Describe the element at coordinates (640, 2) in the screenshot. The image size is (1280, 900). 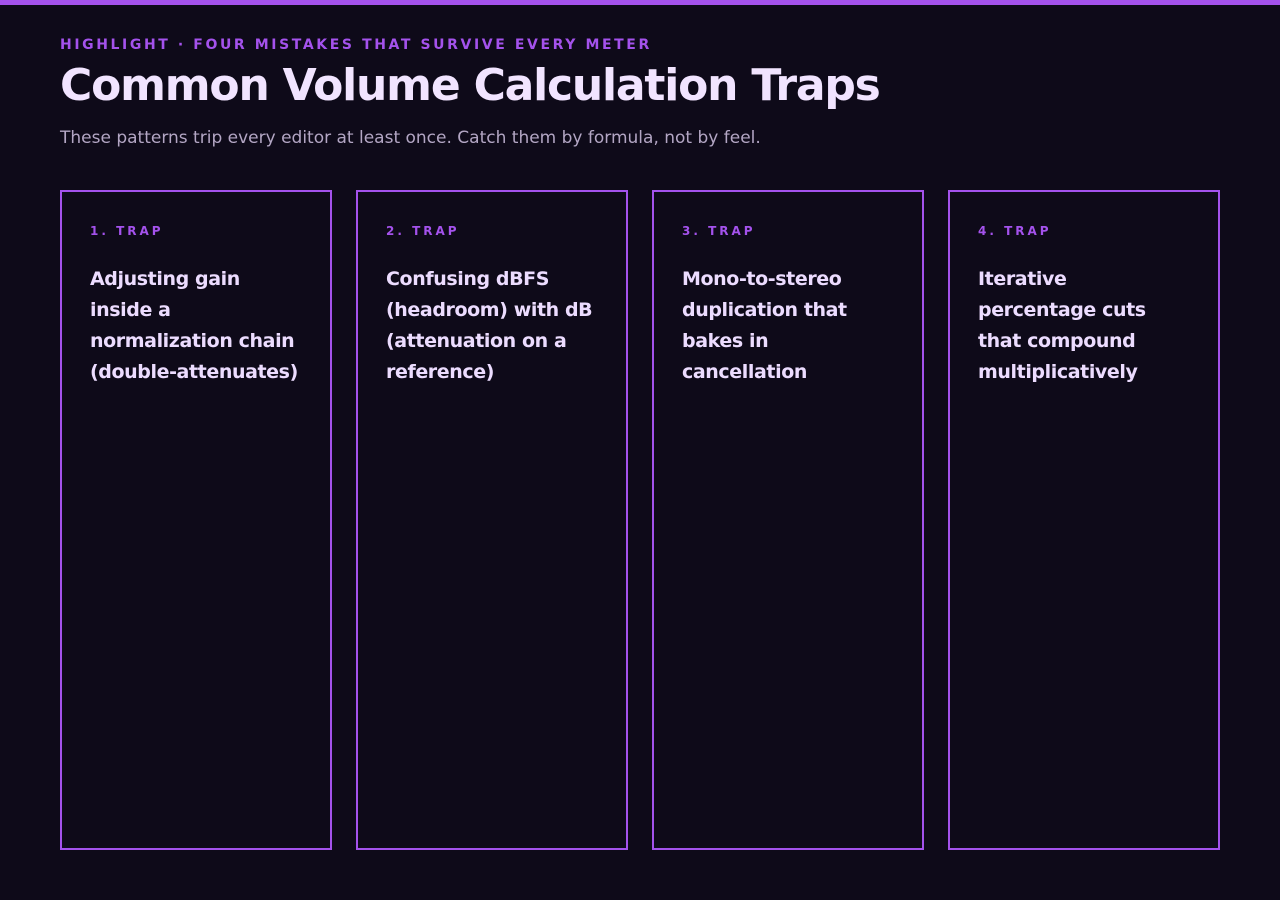
I see `top-bar` at that location.